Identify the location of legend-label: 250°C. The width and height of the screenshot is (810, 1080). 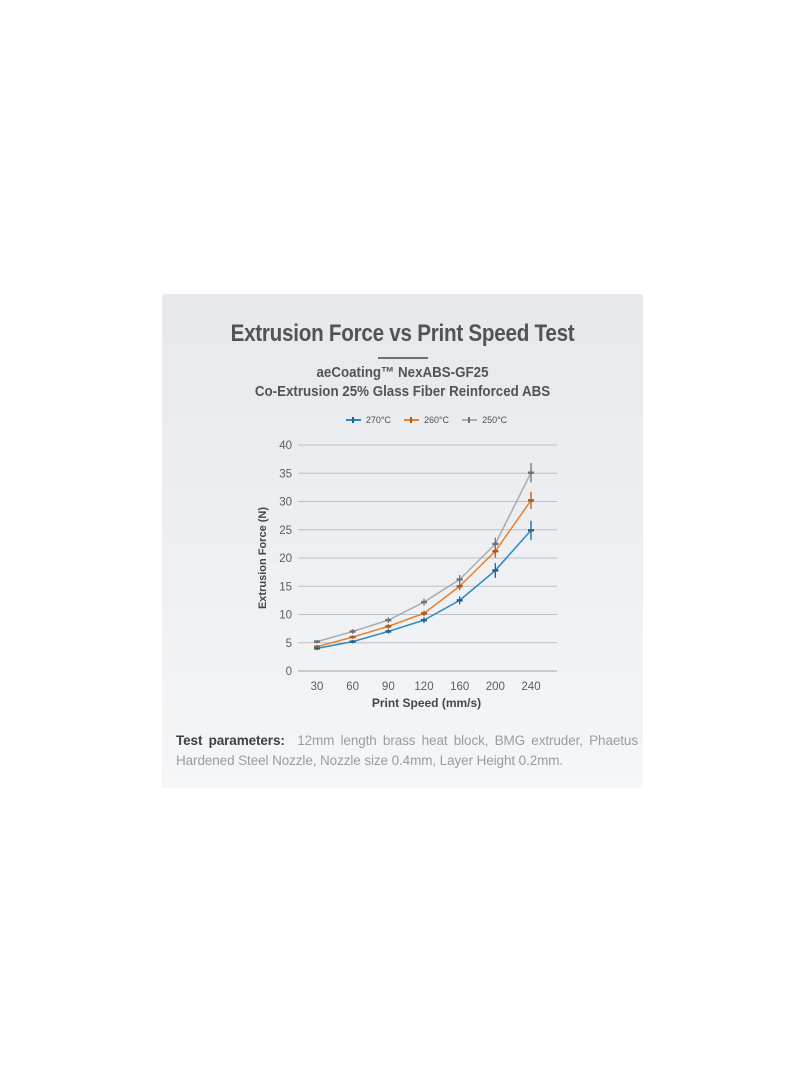
(495, 420).